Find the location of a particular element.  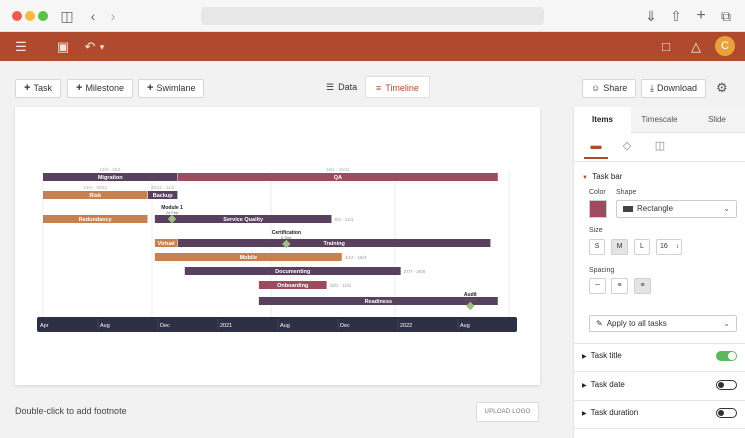

tab-data: ☰ Data is located at coordinates (341, 87).